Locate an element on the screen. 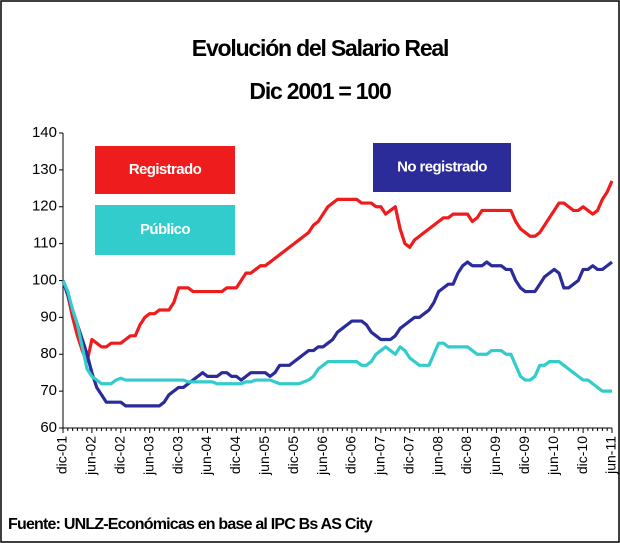  y-tick-label: 110 is located at coordinates (45, 243).